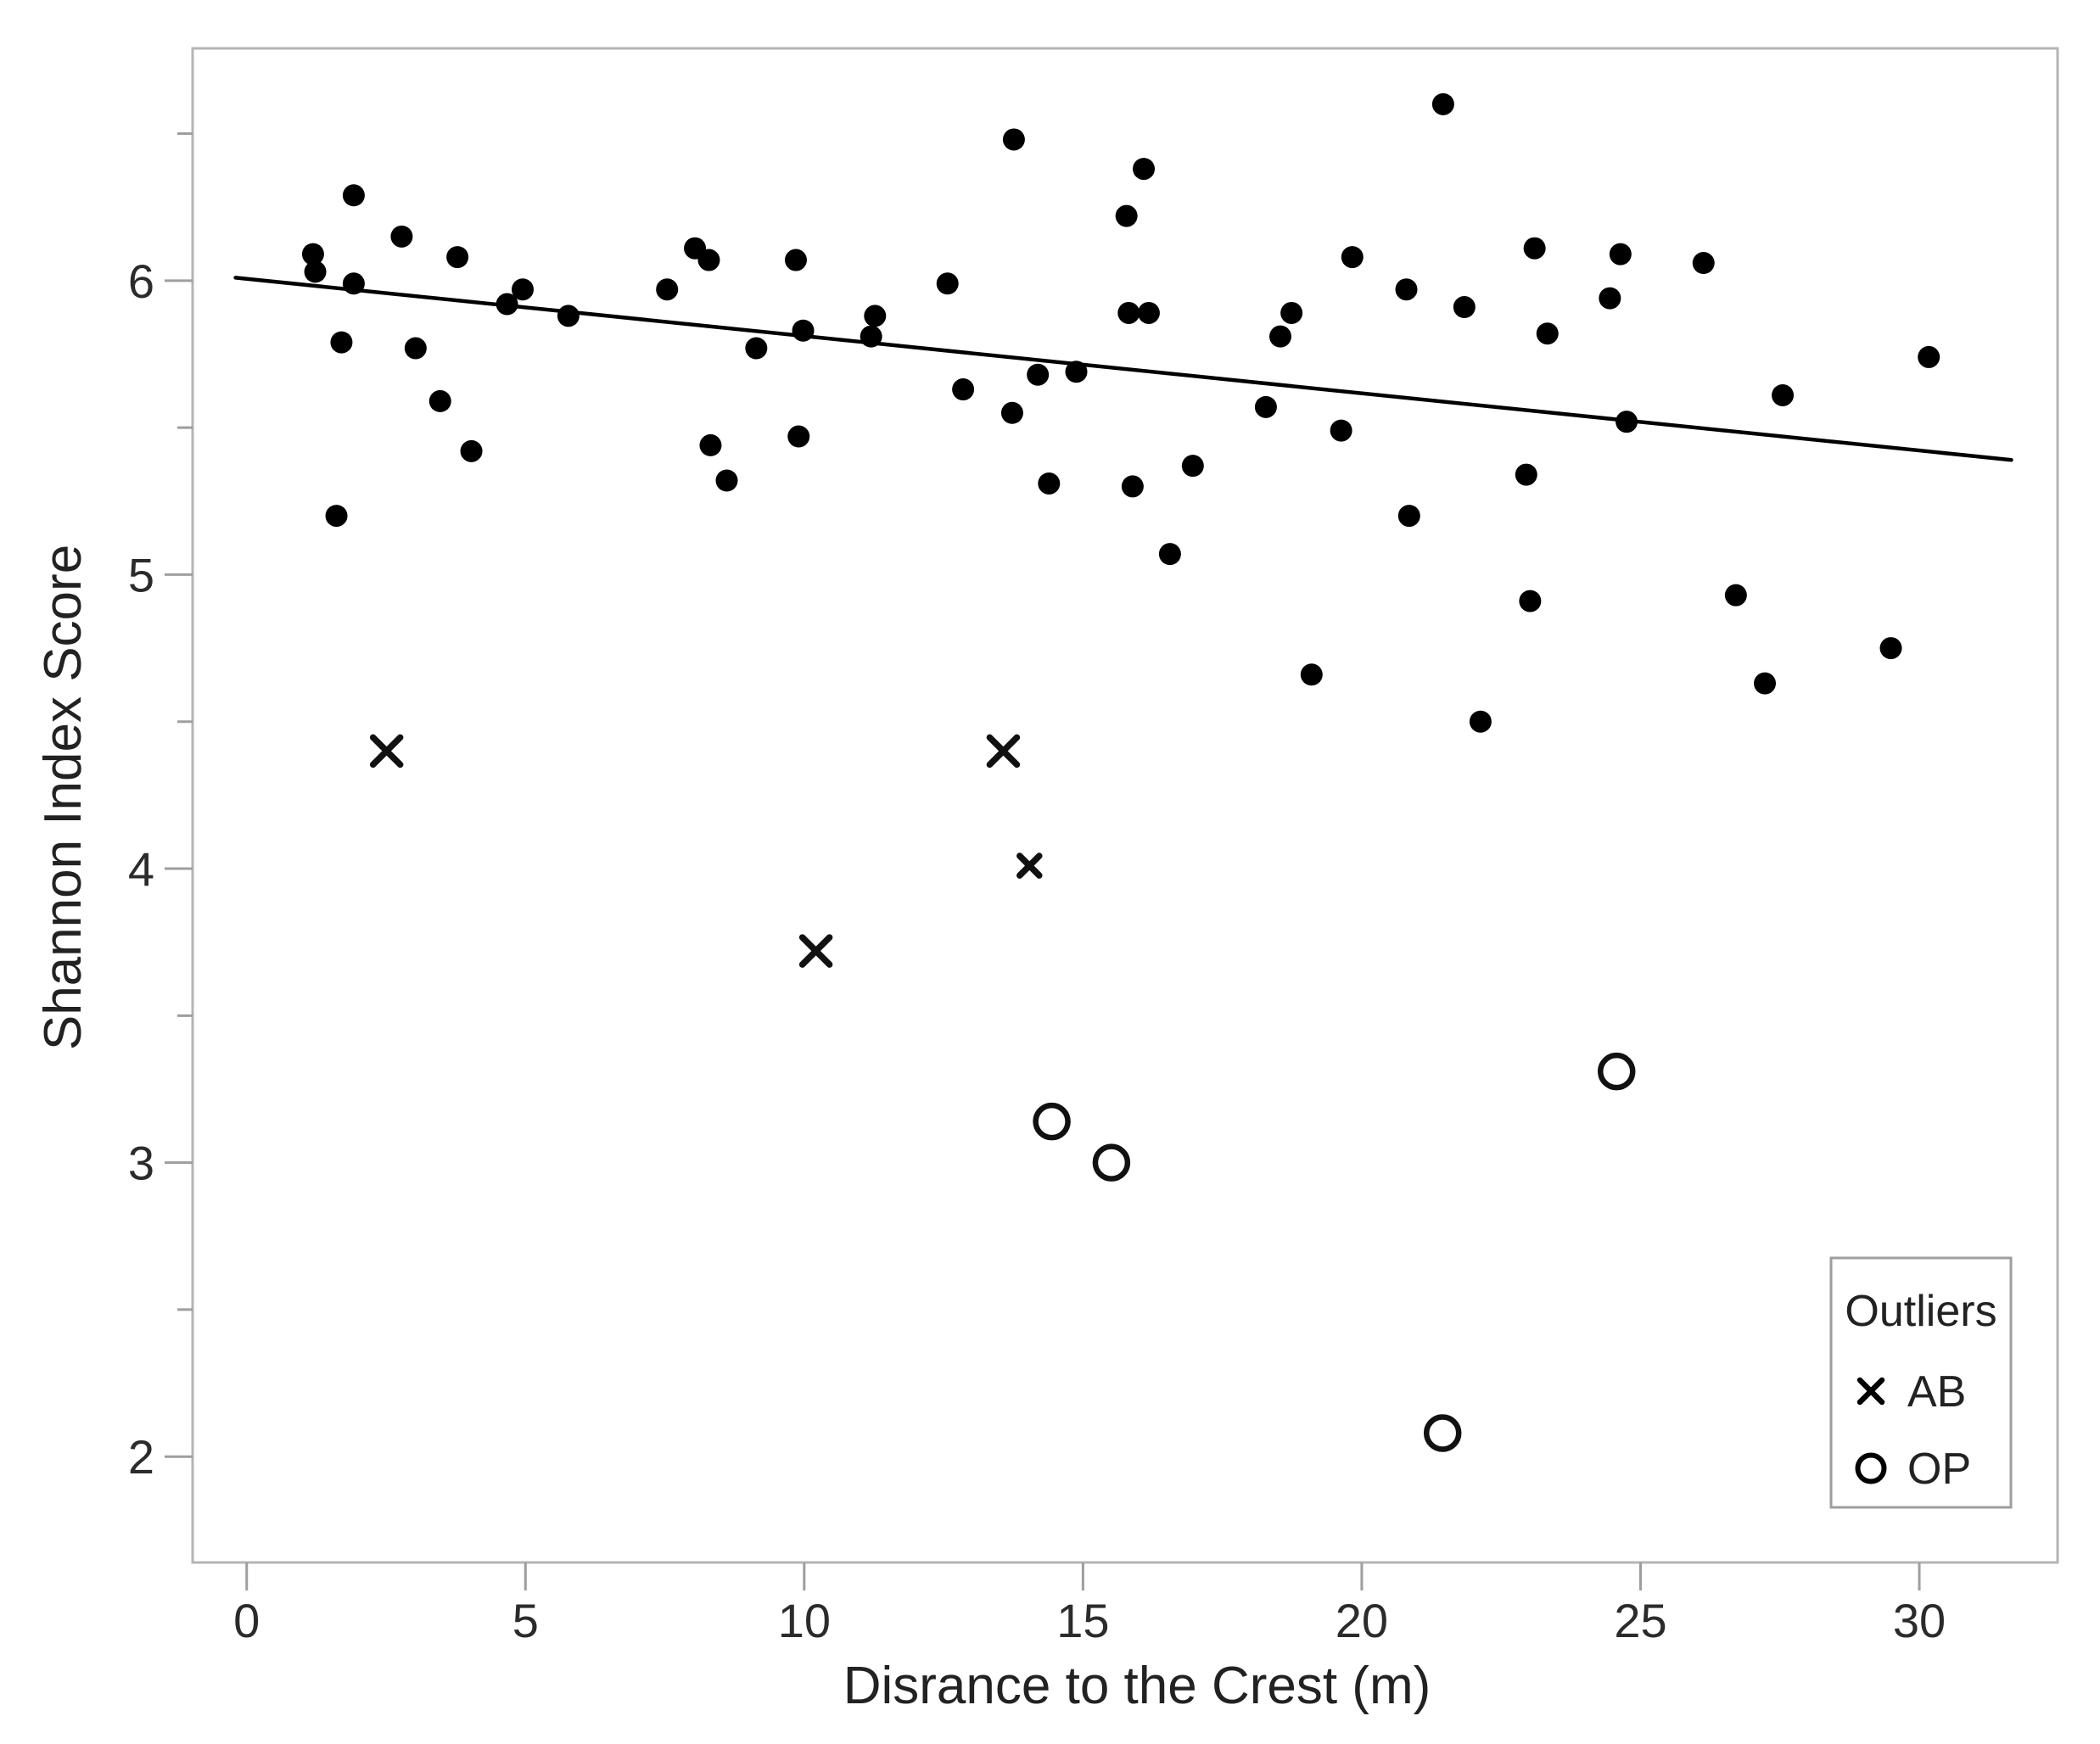  What do you see at coordinates (1871, 1468) in the screenshot?
I see `legend-circle-icon` at bounding box center [1871, 1468].